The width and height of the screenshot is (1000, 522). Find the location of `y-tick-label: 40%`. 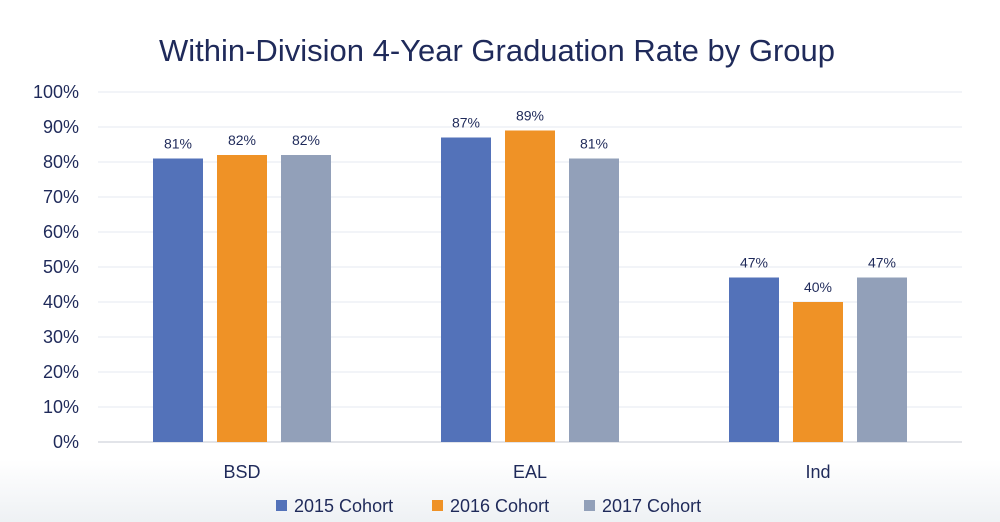

y-tick-label: 40% is located at coordinates (61, 302).